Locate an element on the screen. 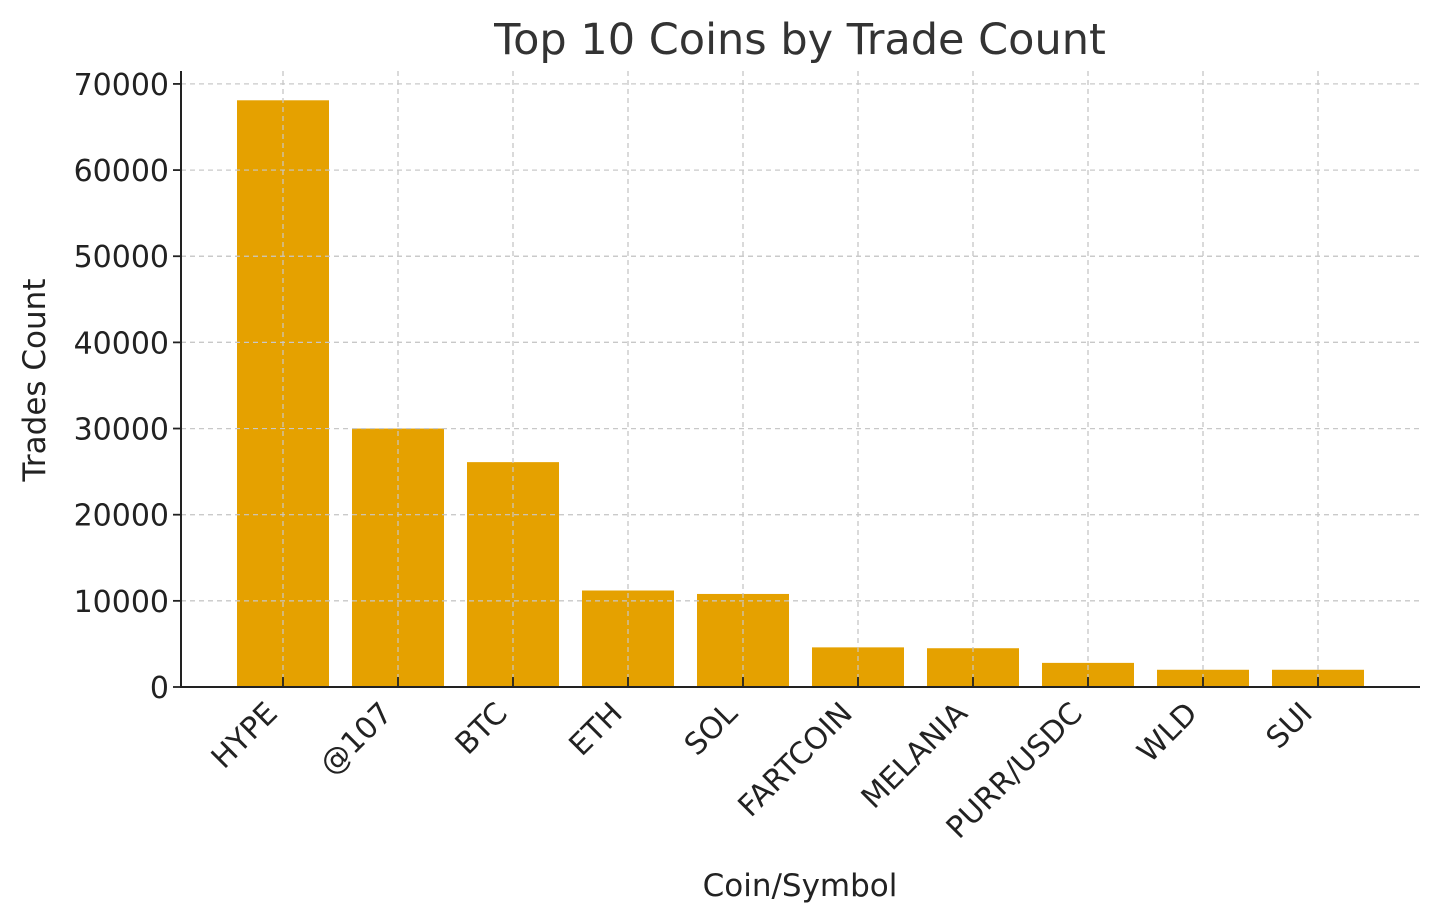 The width and height of the screenshot is (1440, 923). x-tick-label: MELANIA is located at coordinates (915, 756).